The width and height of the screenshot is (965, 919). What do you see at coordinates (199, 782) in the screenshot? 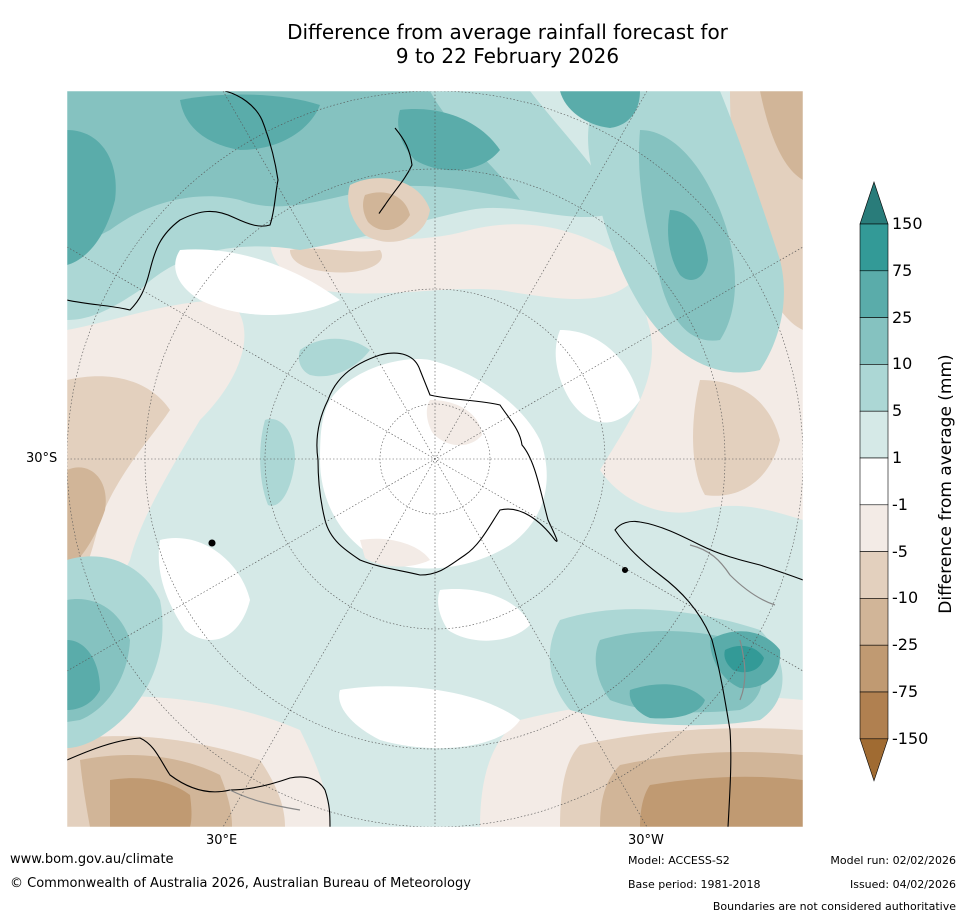
I see `africa-coastline` at bounding box center [199, 782].